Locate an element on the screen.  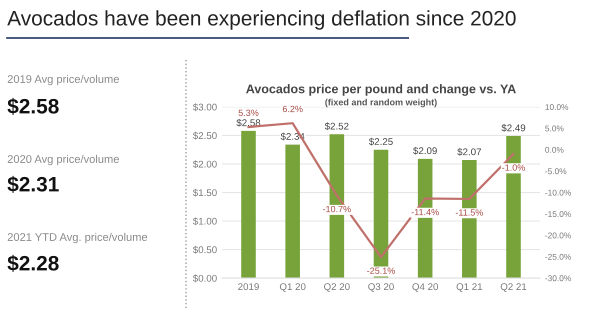
y-tick-label: $0.50 is located at coordinates (204, 250).